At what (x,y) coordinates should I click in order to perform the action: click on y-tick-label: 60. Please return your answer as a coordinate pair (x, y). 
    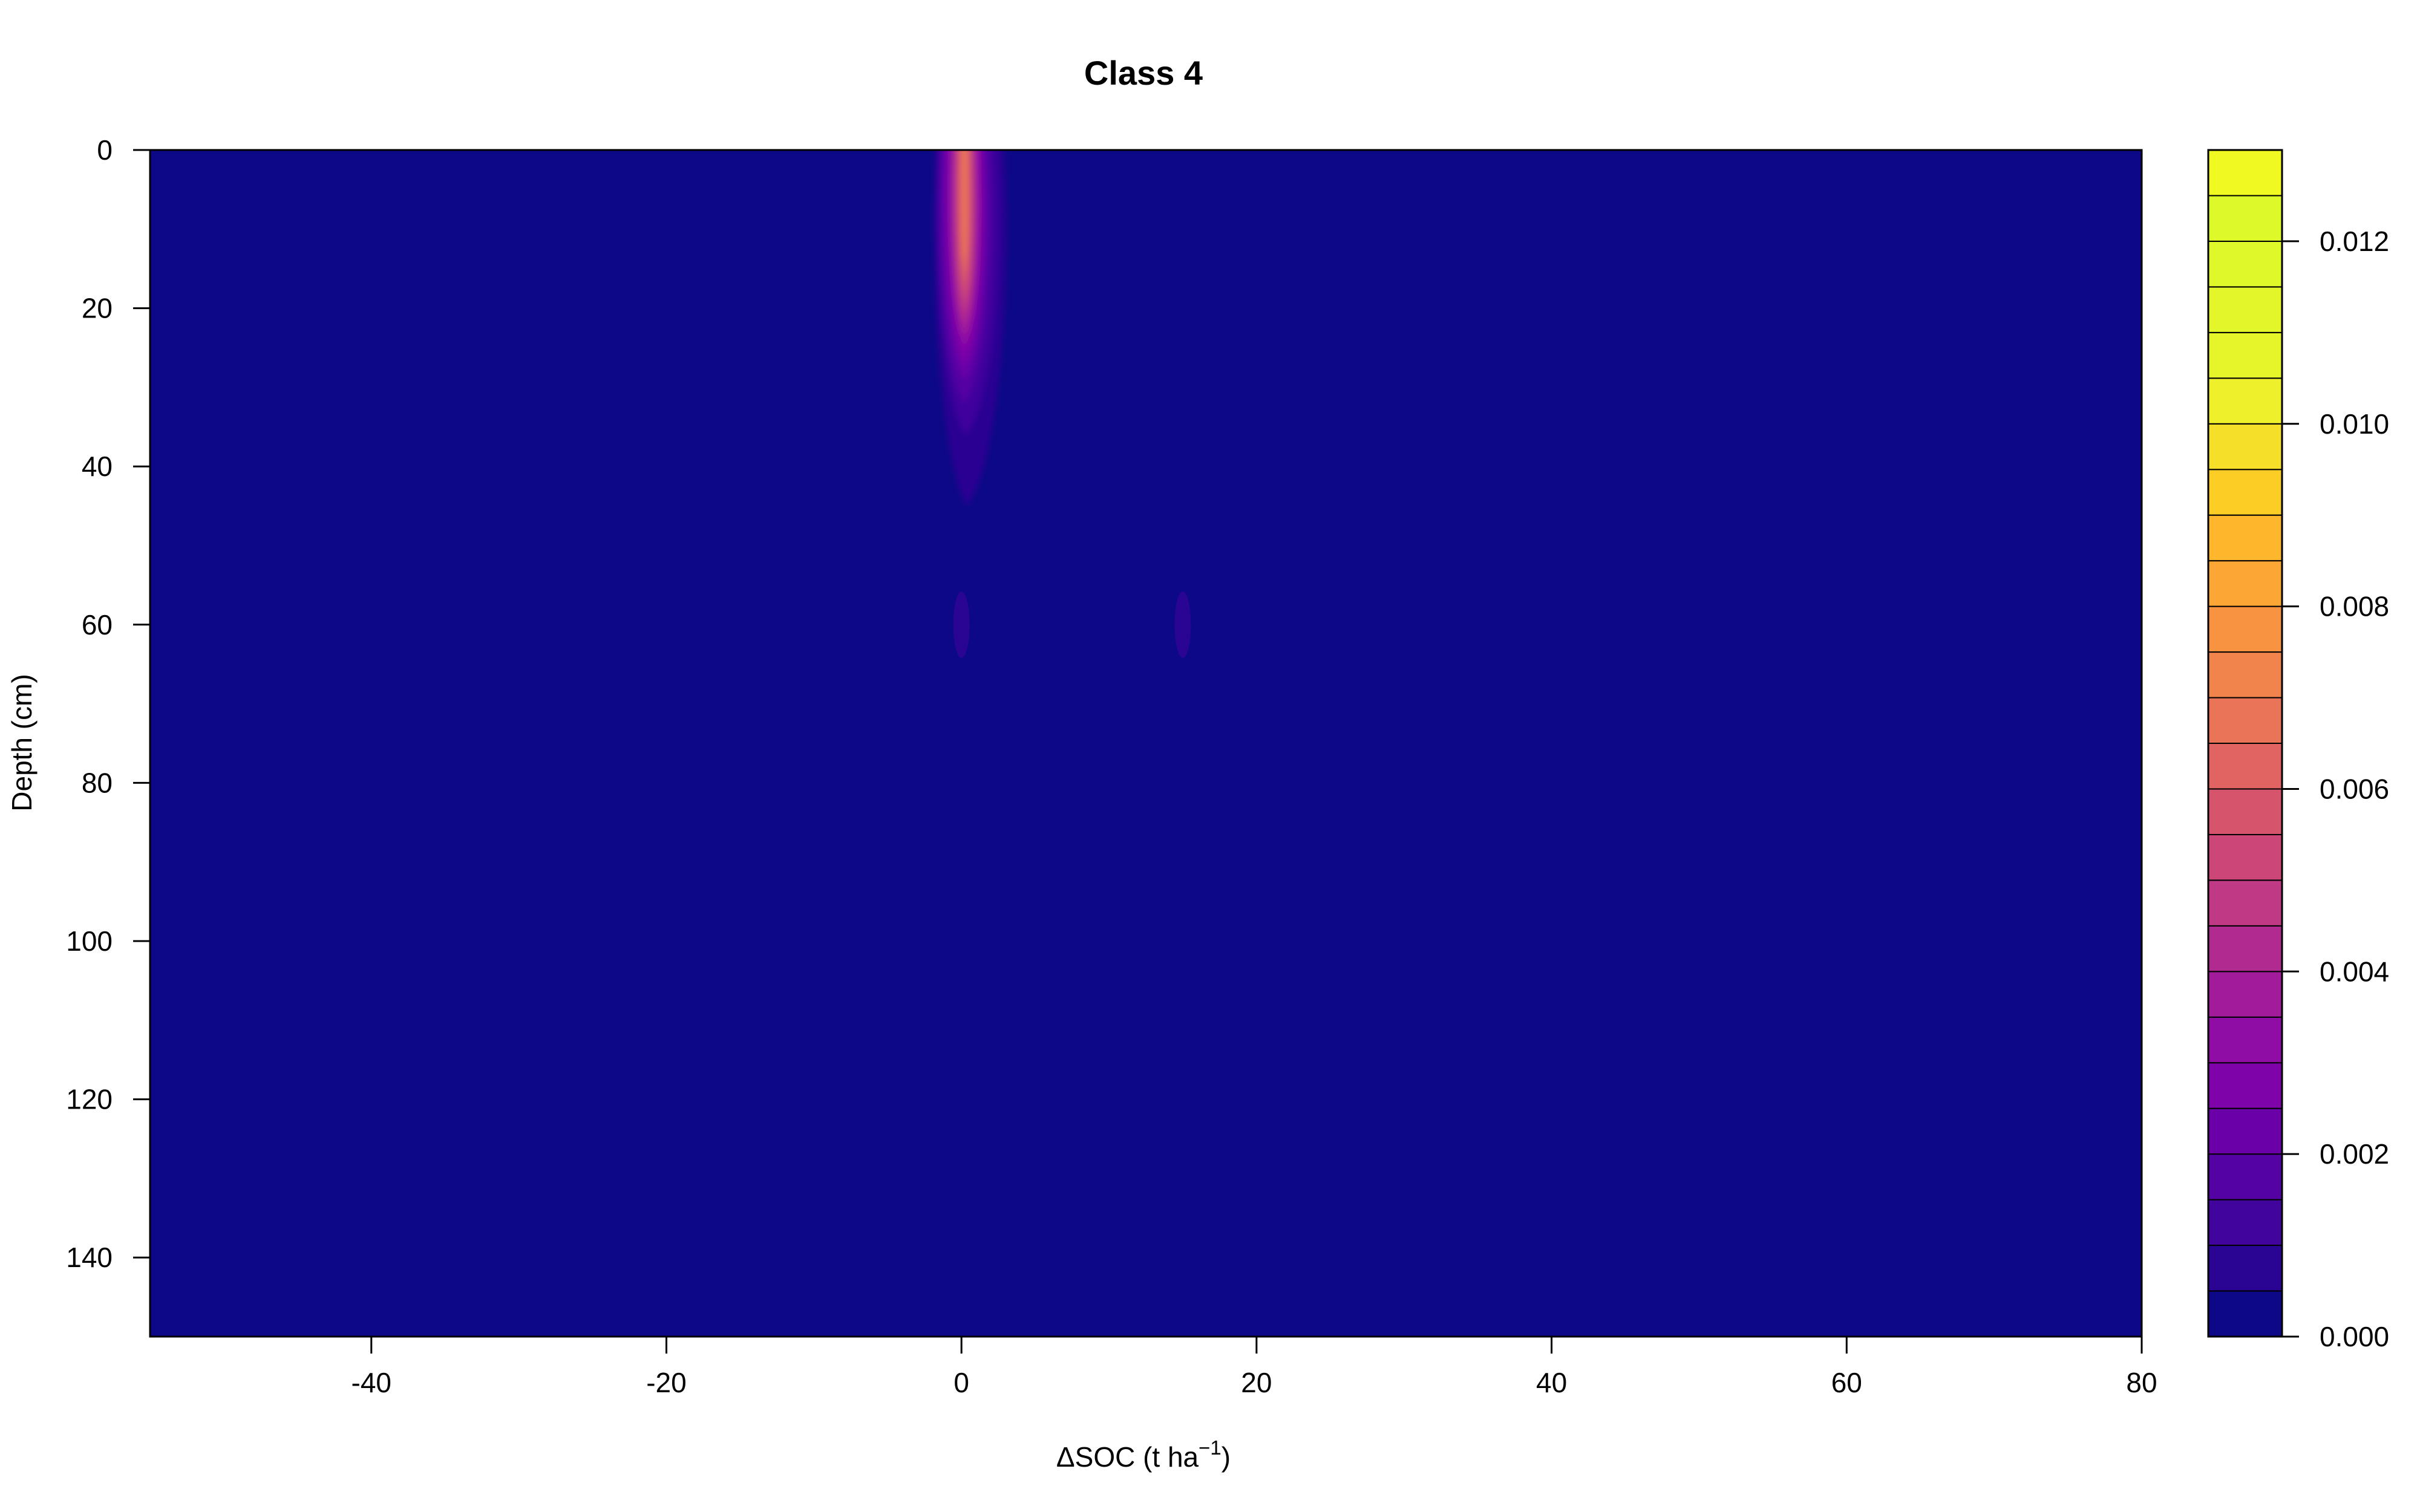
    Looking at the image, I should click on (97, 624).